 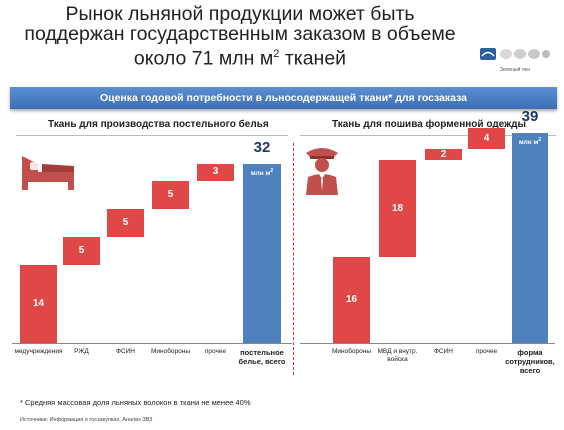 I want to click on officer-icon, so click(x=322, y=171).